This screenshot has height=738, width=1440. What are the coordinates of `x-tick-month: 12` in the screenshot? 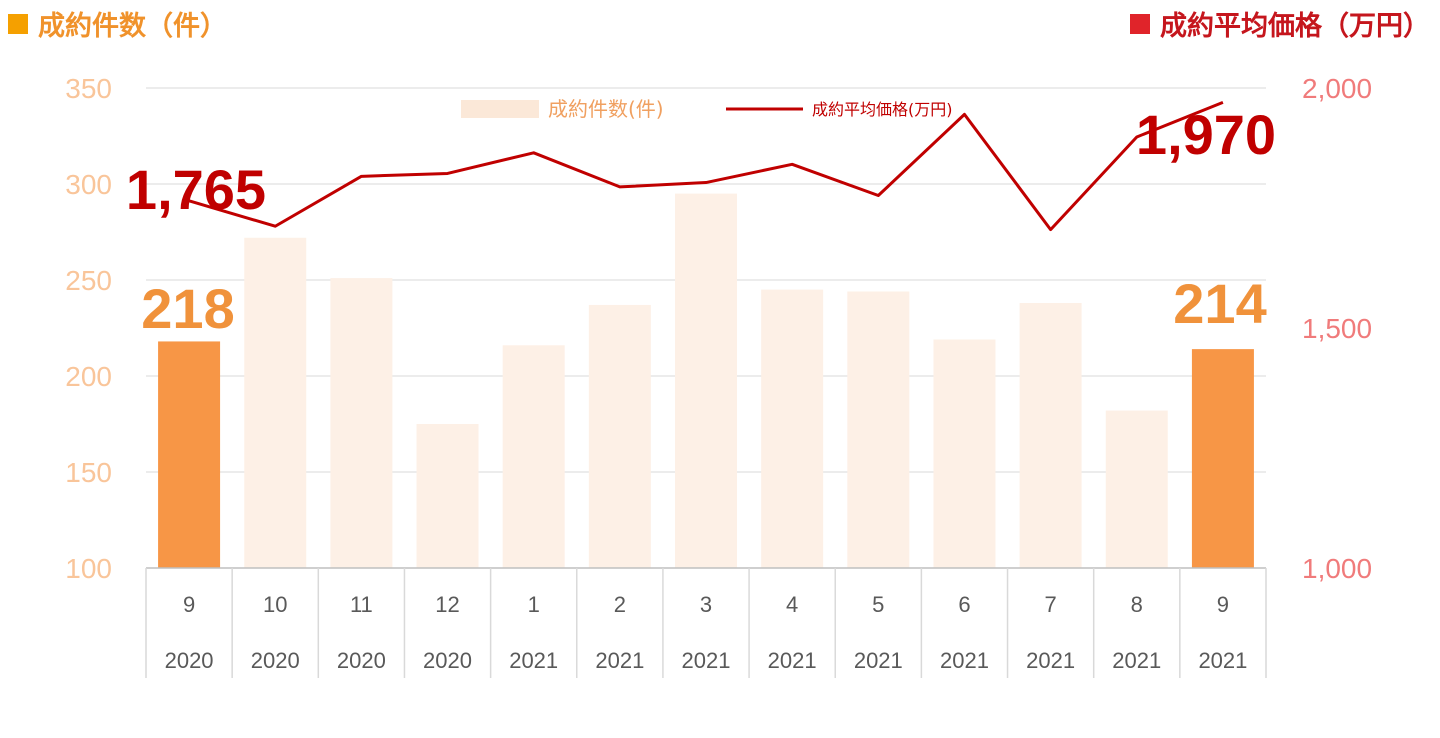 It's located at (447, 604).